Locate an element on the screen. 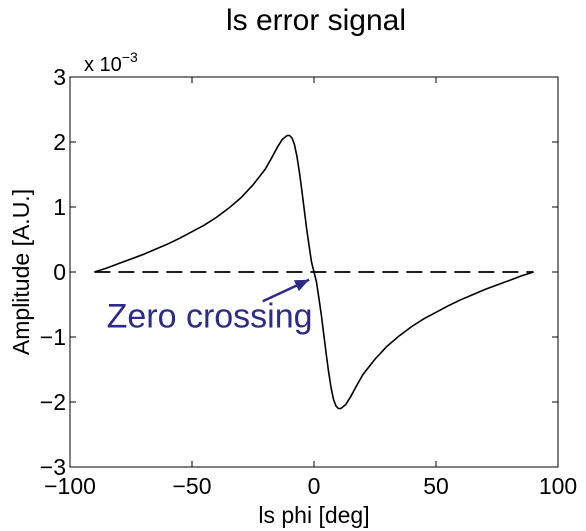 This screenshot has height=531, width=586. x-tick-label: 0 is located at coordinates (314, 486).